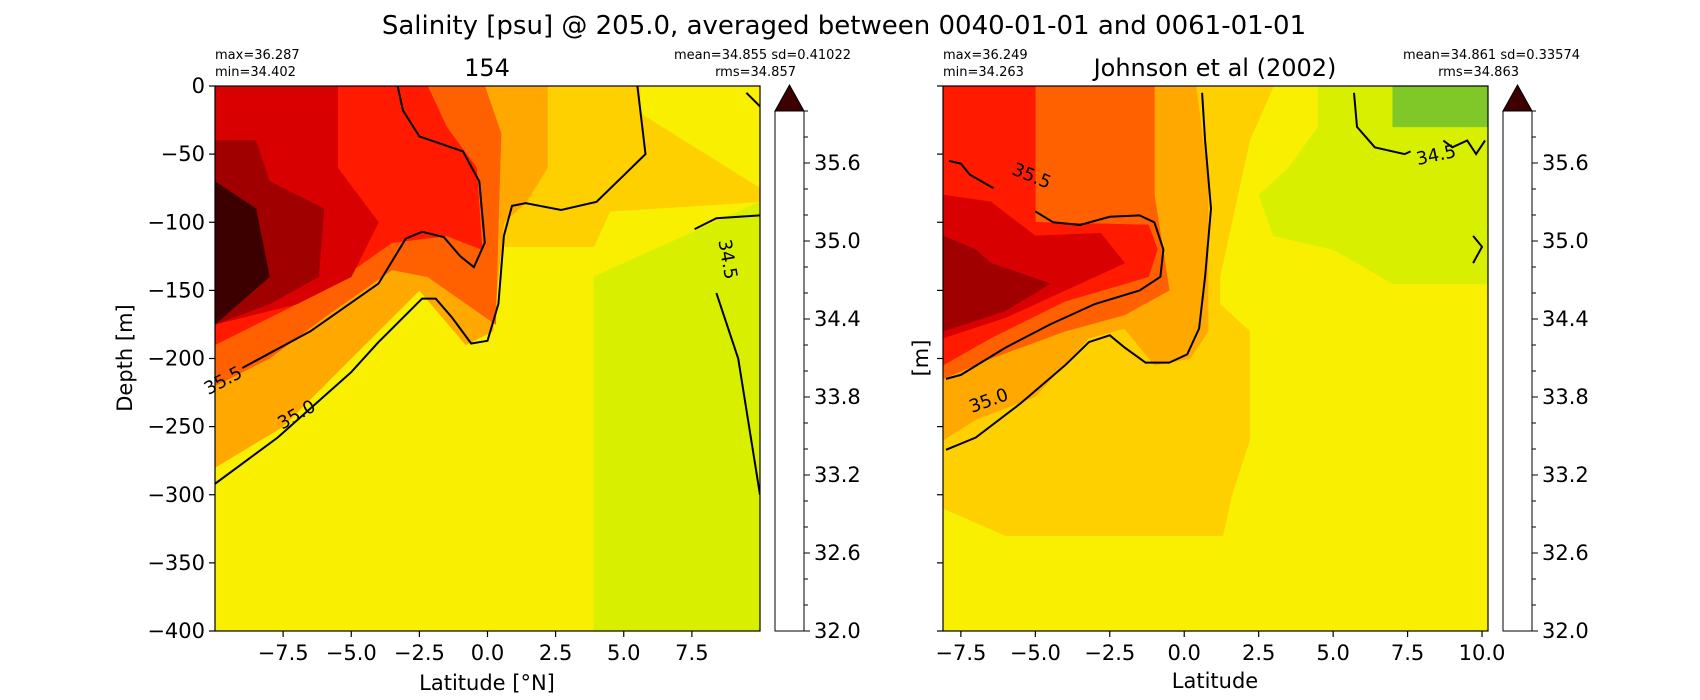 The width and height of the screenshot is (1700, 700). Describe the element at coordinates (1478, 72) in the screenshot. I see `stats-rms-right: rms=34.863` at that location.